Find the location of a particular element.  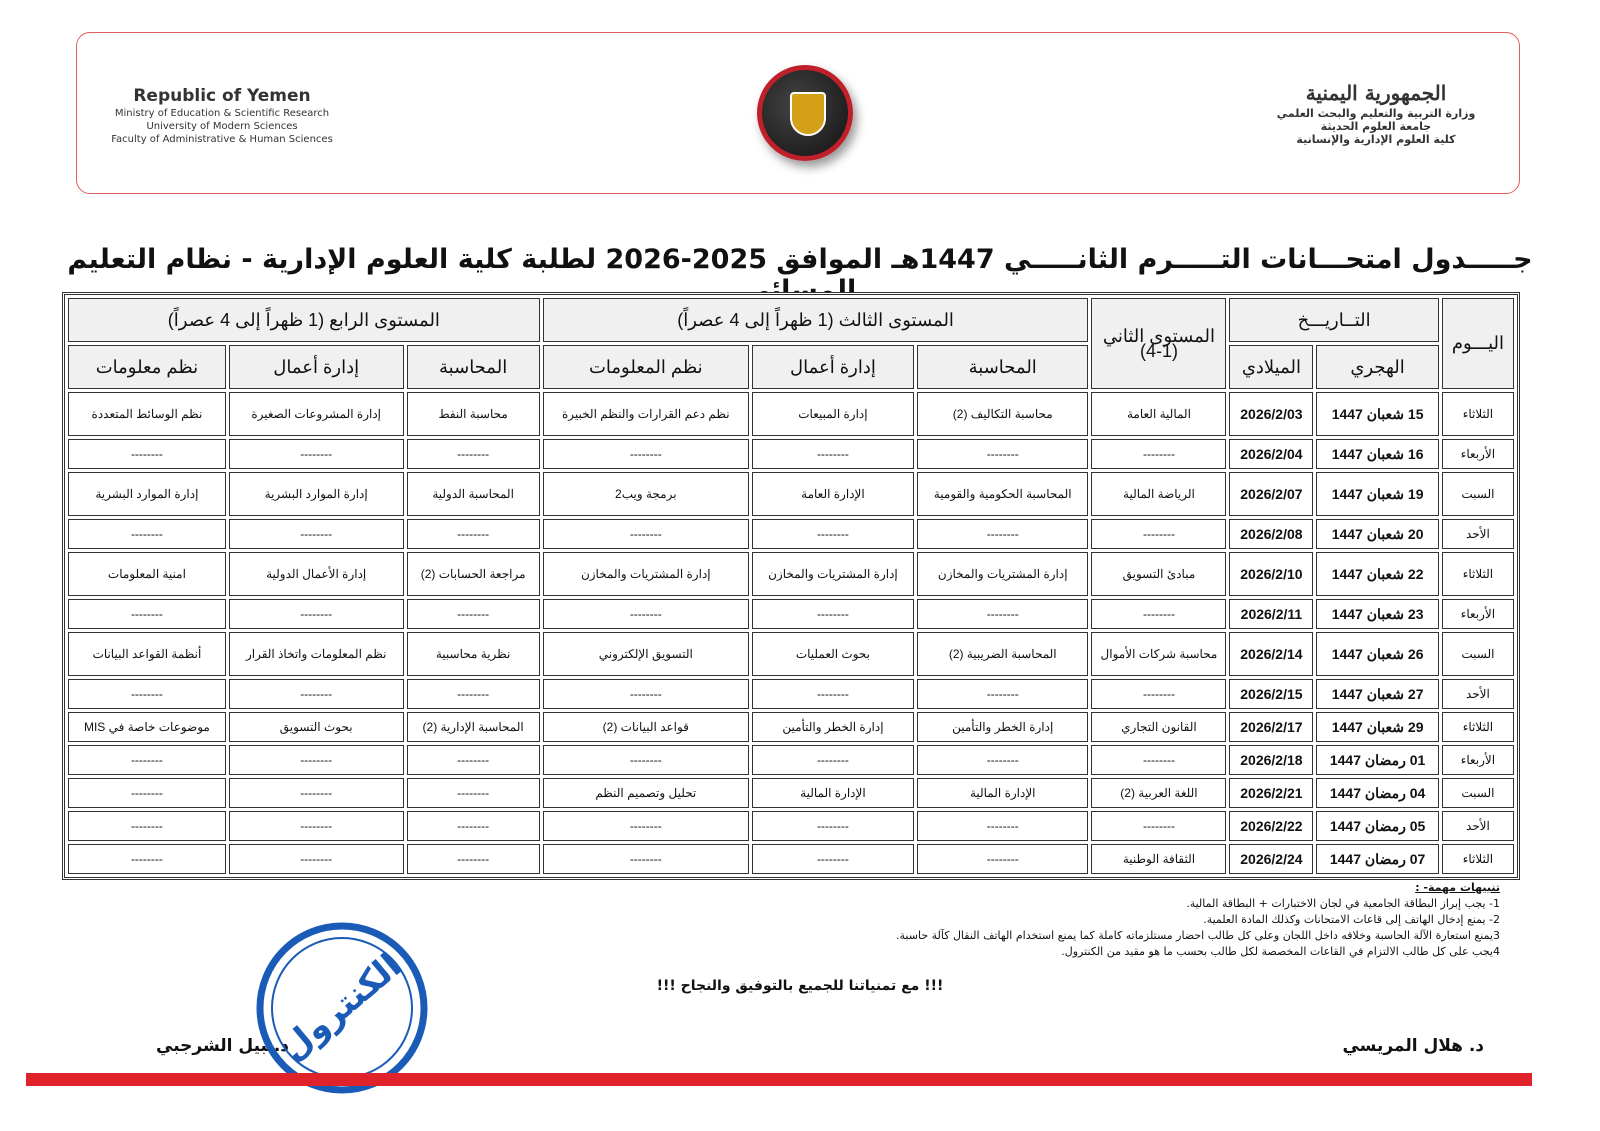

cell-l3-is: إدارة المشتريات والمخازن is located at coordinates (645, 574).